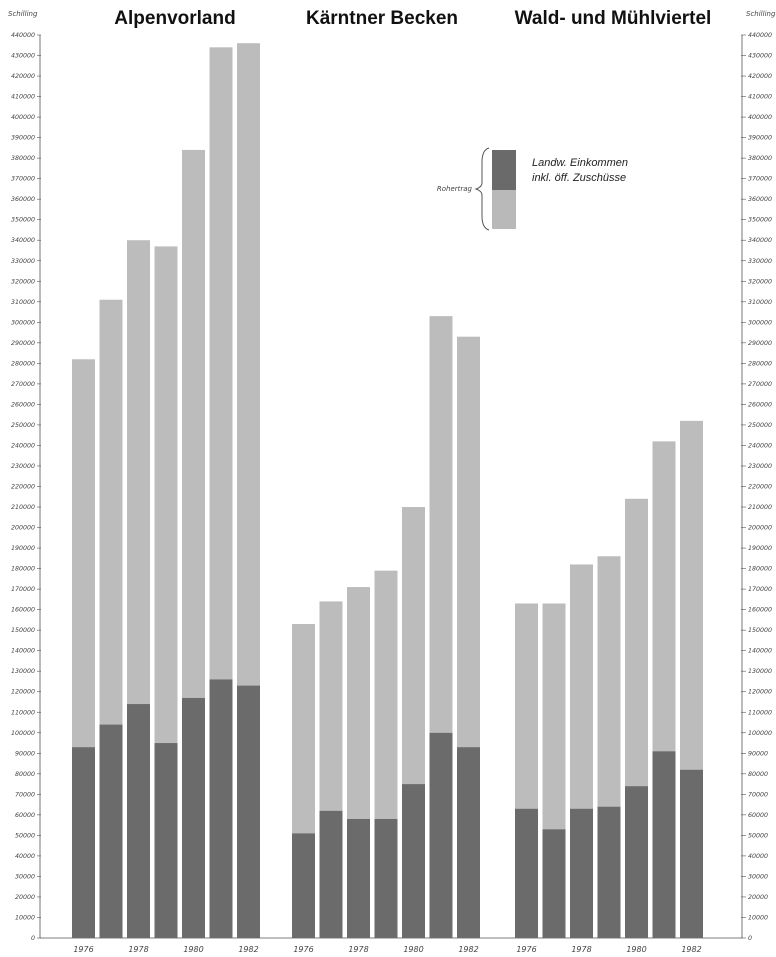 This screenshot has height=957, width=776. I want to click on left-tick-label: 200000, so click(23, 528).